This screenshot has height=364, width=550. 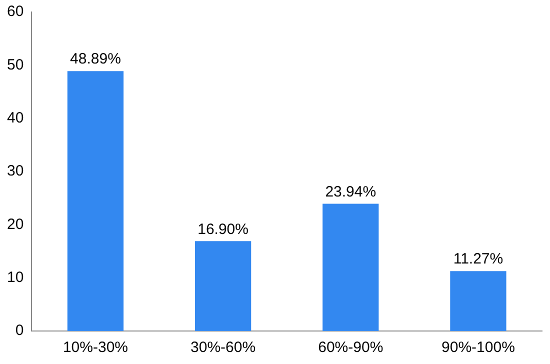 I want to click on data-label: 11.27%, so click(x=478, y=259).